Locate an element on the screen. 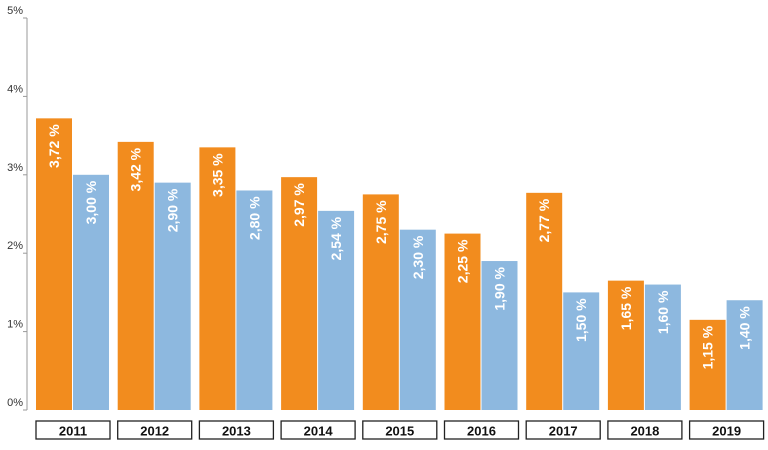 The height and width of the screenshot is (450, 768). category-label: 2013 is located at coordinates (236, 431).